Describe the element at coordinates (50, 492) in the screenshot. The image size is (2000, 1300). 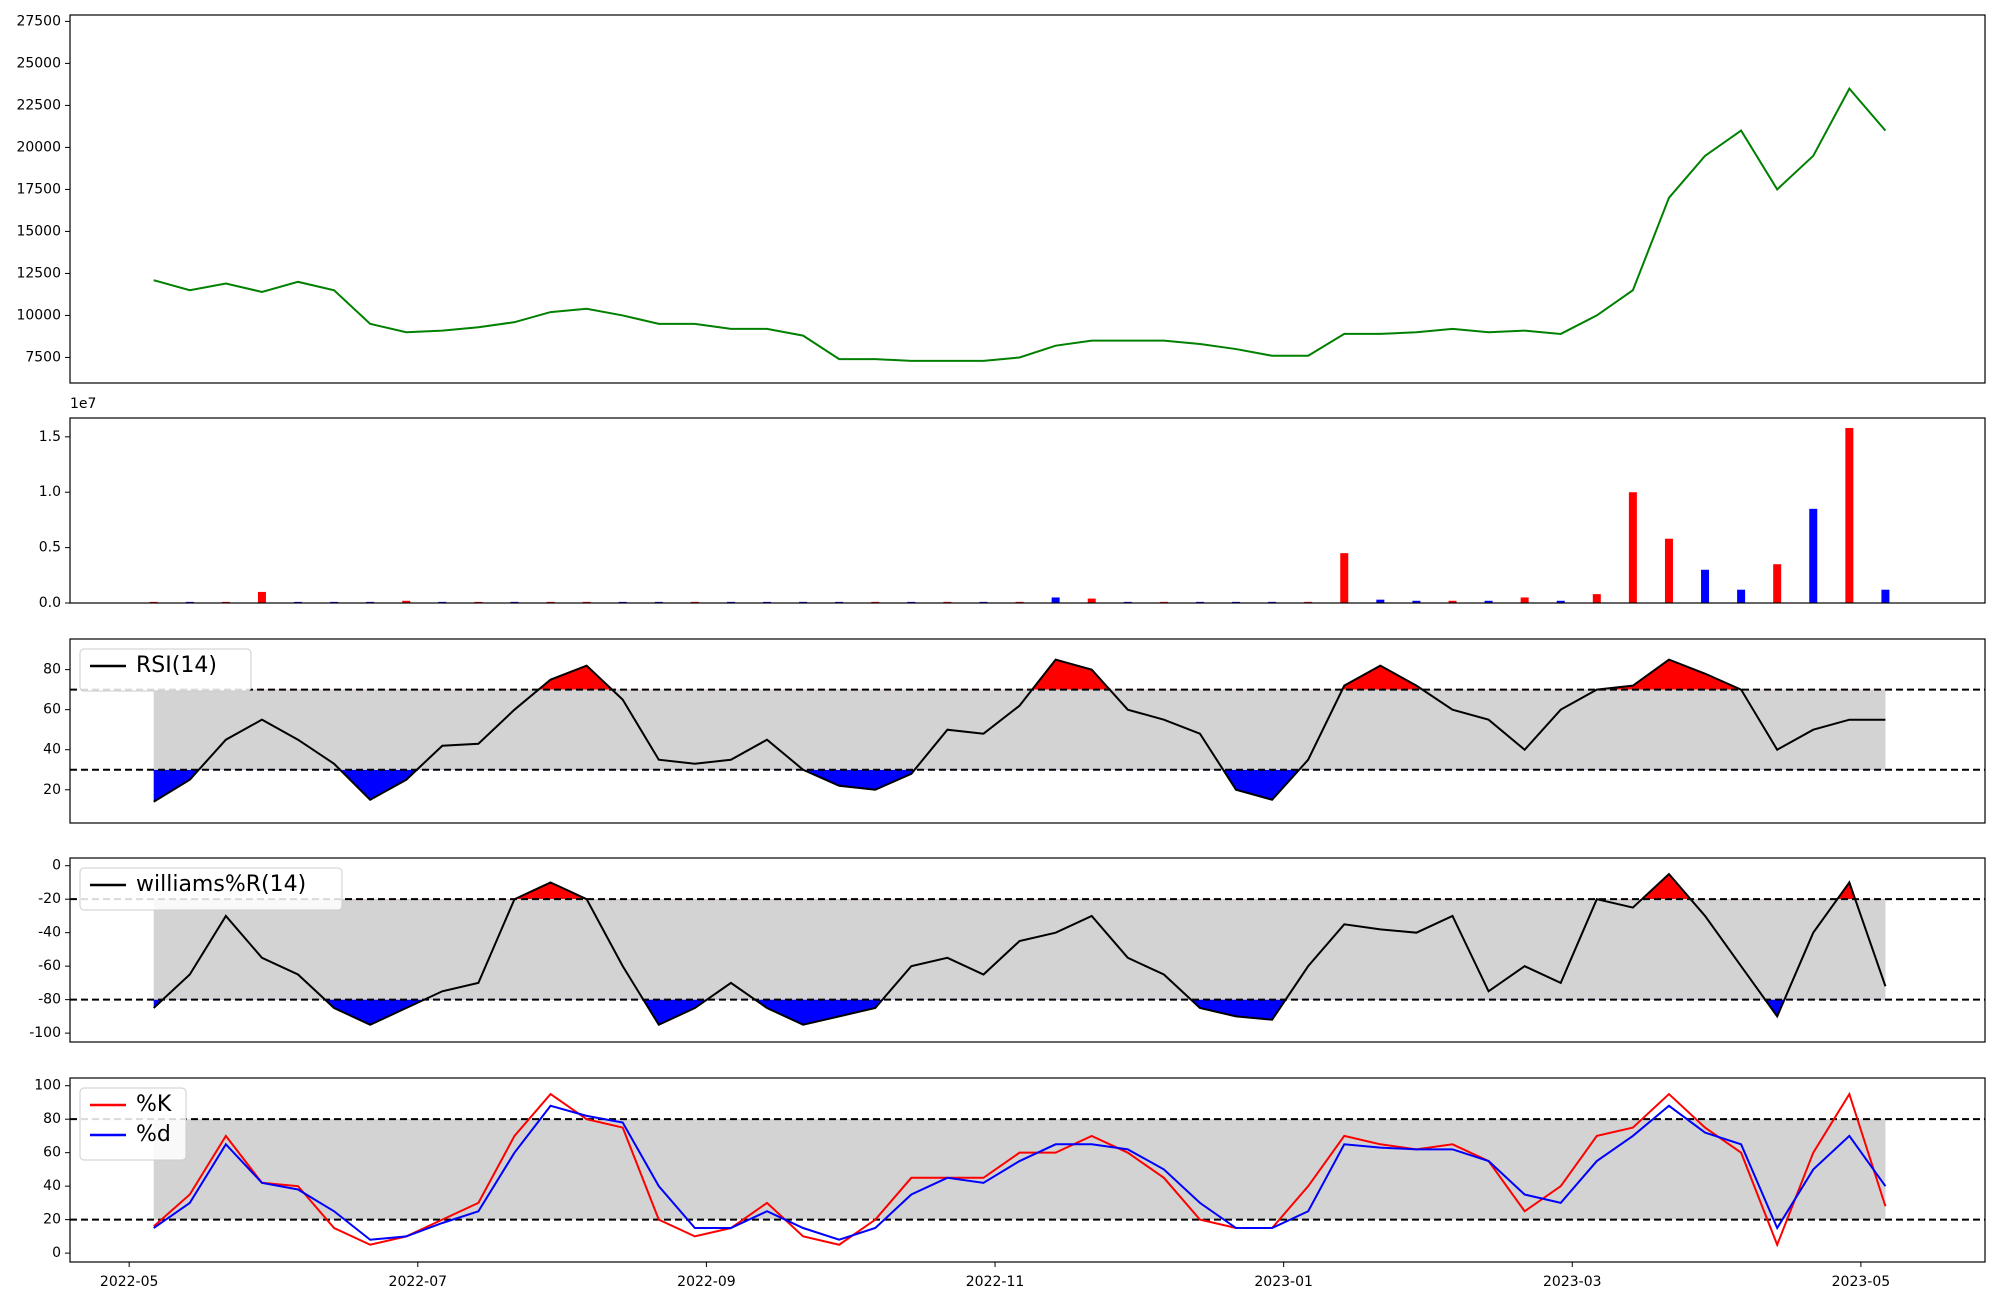
I see `y-tick-label: 1.0` at that location.